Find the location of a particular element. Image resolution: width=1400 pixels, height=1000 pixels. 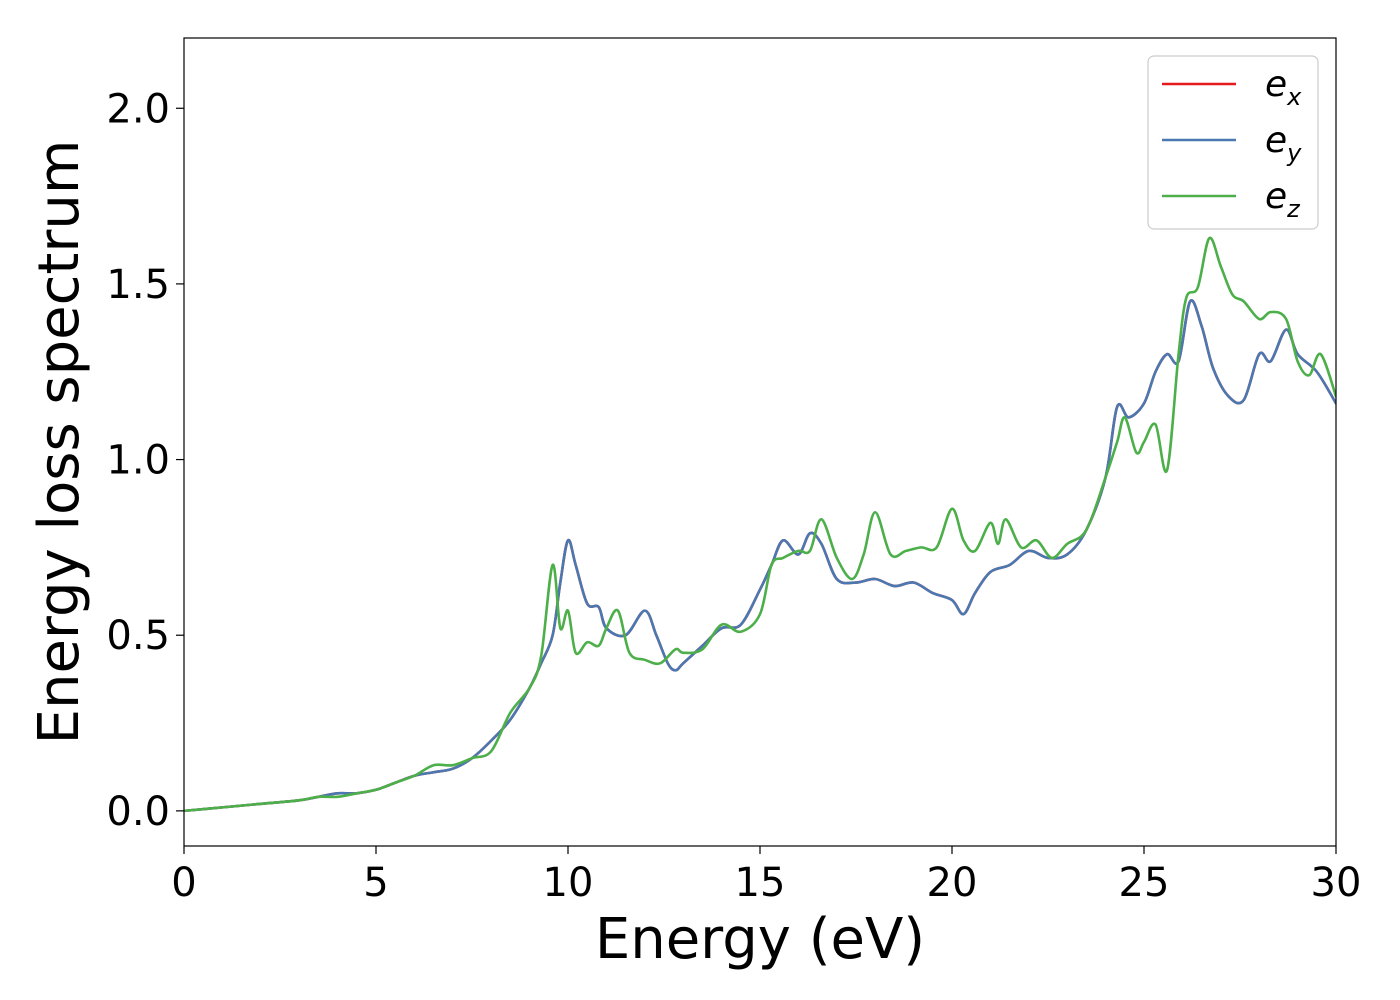

x-tick-label: 20 is located at coordinates (952, 883).